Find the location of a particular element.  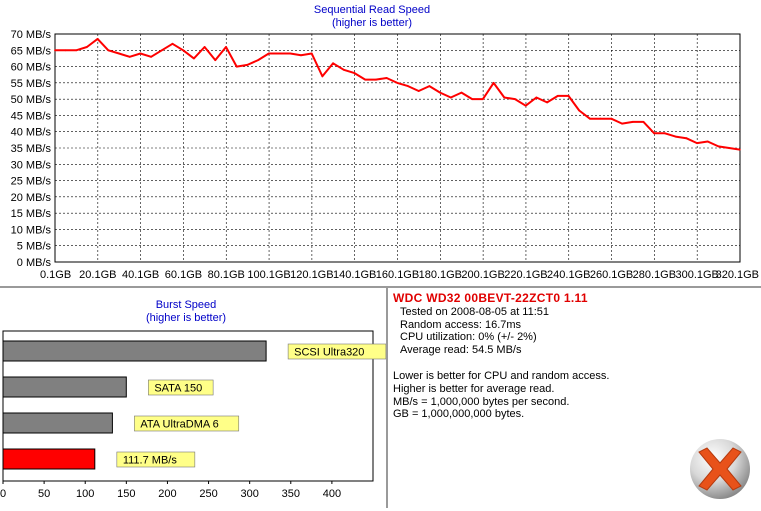

y-tick-label: 20 MB/s is located at coordinates (31, 198).